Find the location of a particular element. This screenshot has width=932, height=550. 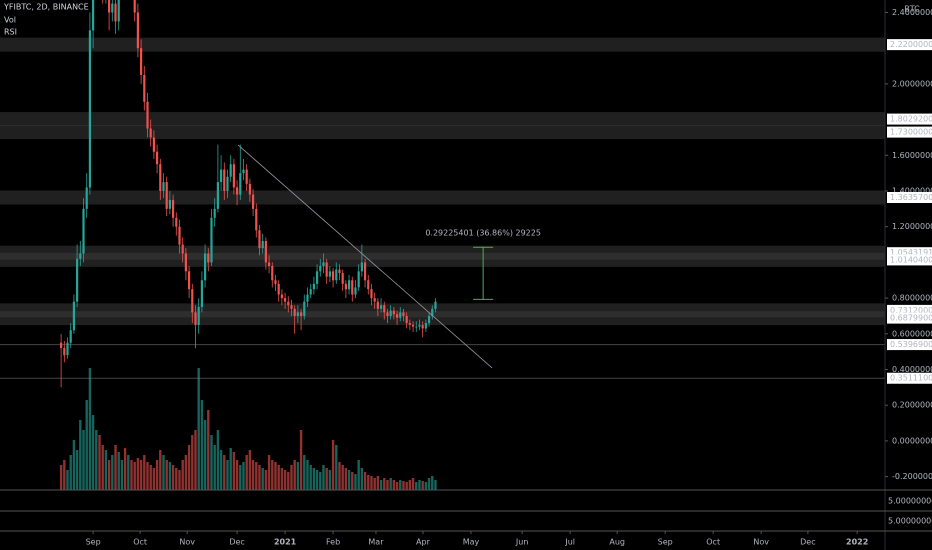

y-tick-label: 1.20000000 is located at coordinates (912, 226).